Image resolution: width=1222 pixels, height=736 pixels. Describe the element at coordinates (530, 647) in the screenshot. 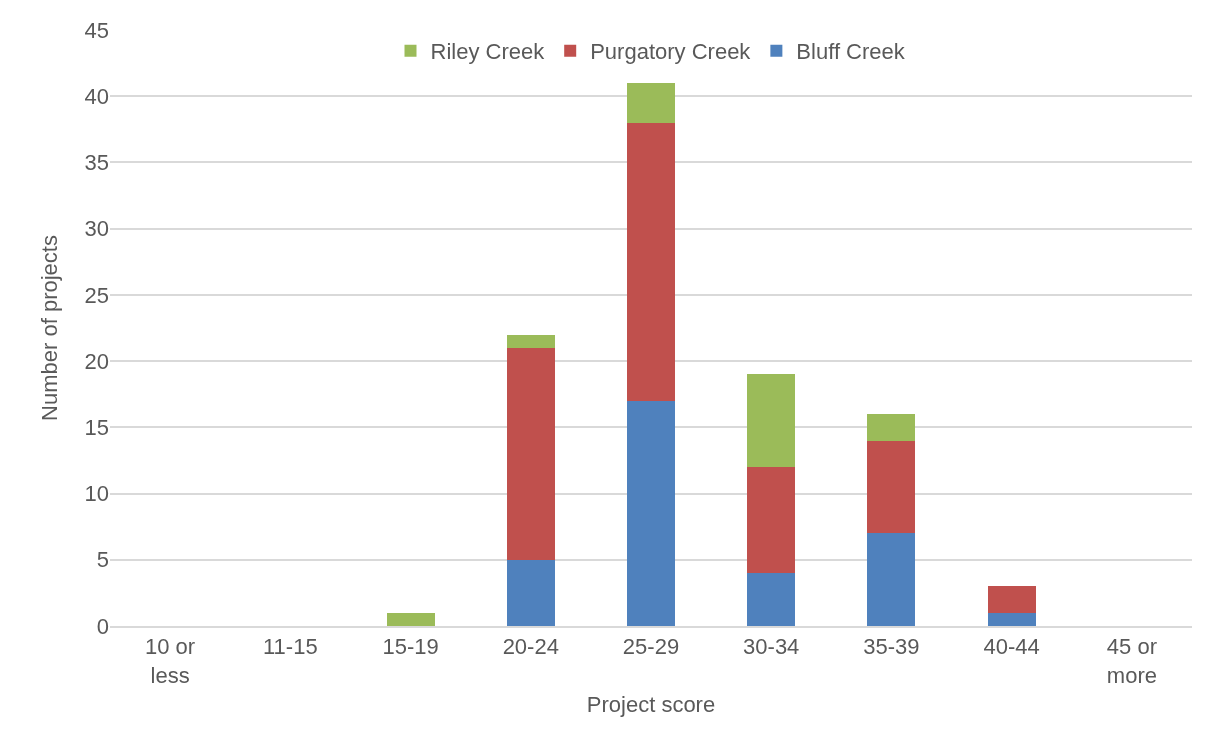

I see `x-tick-label: 20-24` at that location.